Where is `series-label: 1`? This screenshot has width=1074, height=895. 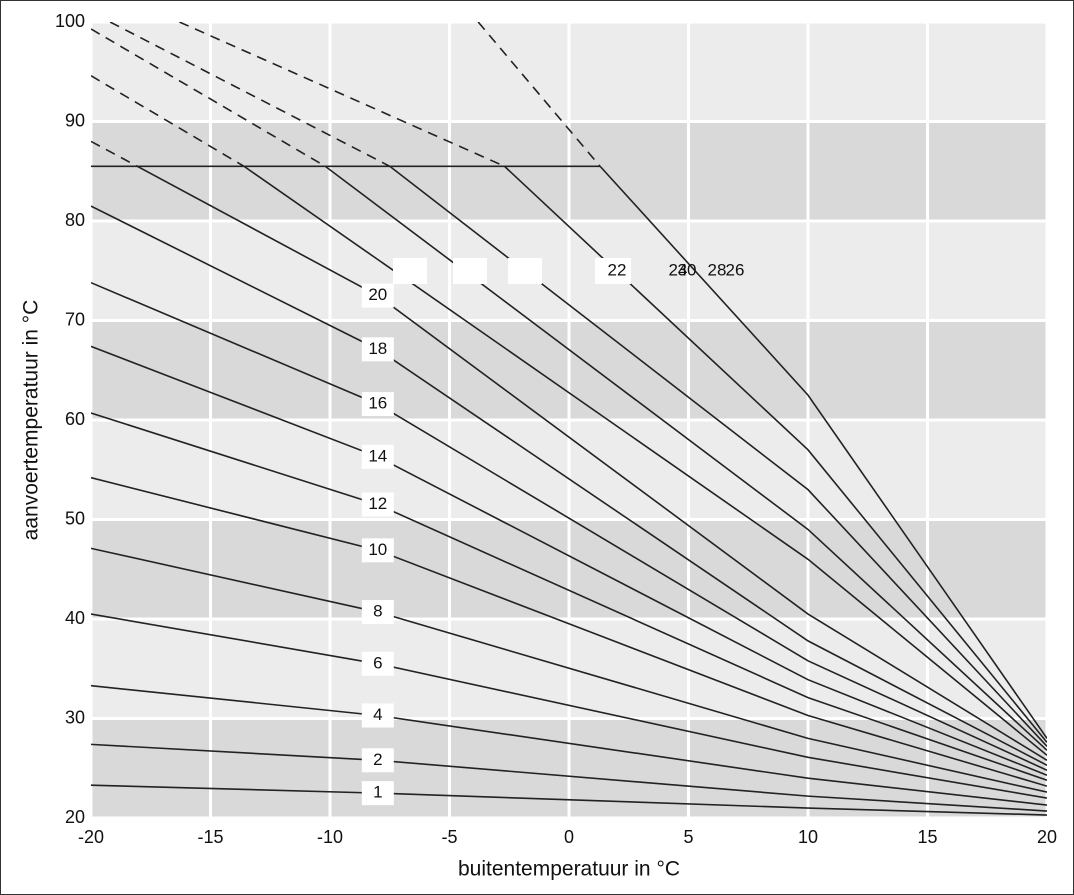
series-label: 1 is located at coordinates (377, 792).